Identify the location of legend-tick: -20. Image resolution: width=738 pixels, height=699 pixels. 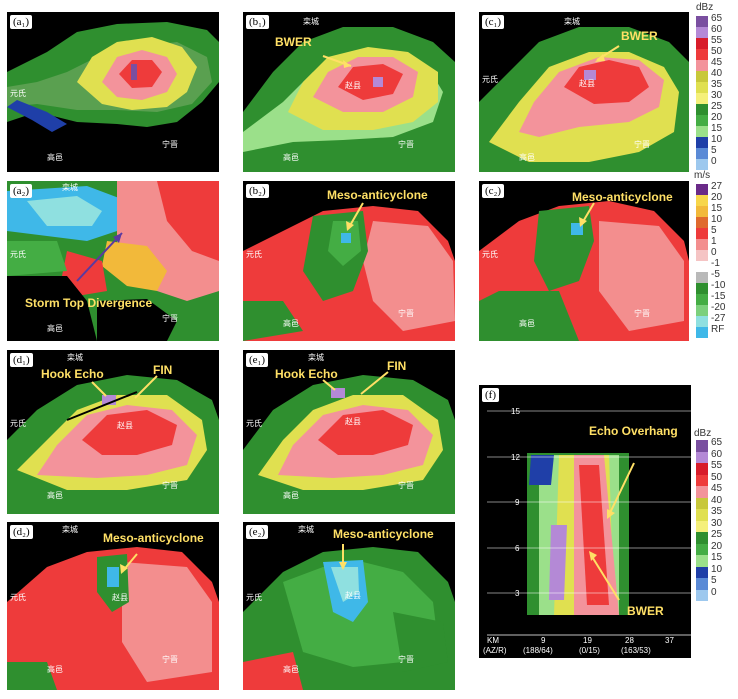
(718, 307).